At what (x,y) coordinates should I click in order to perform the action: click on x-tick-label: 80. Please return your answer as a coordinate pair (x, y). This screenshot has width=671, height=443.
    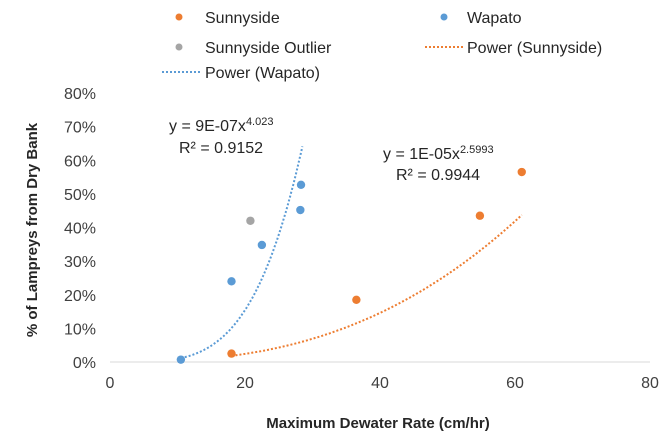
    Looking at the image, I should click on (650, 383).